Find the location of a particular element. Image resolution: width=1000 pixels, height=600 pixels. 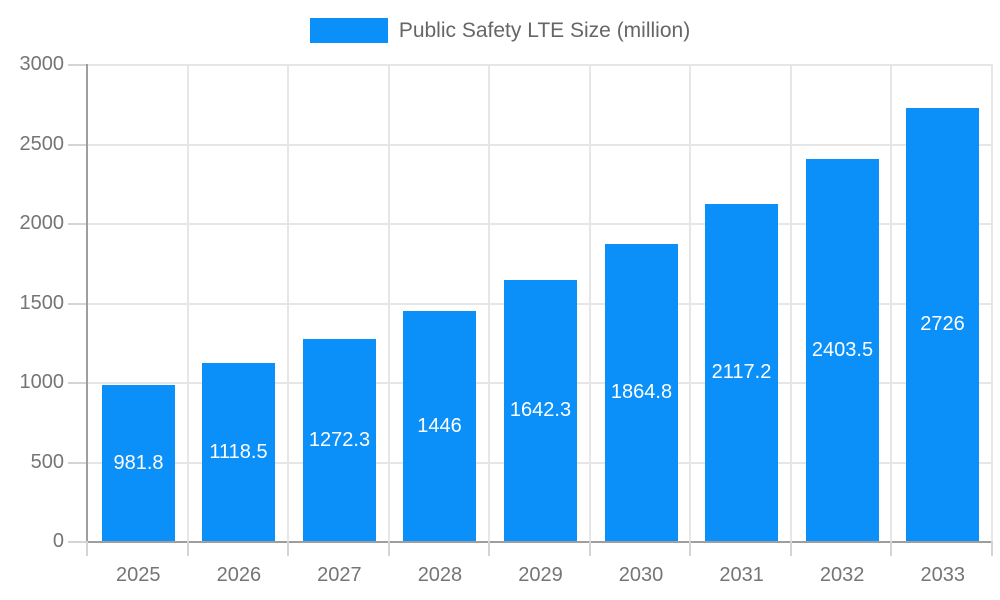

x-axis-line is located at coordinates (539, 542).